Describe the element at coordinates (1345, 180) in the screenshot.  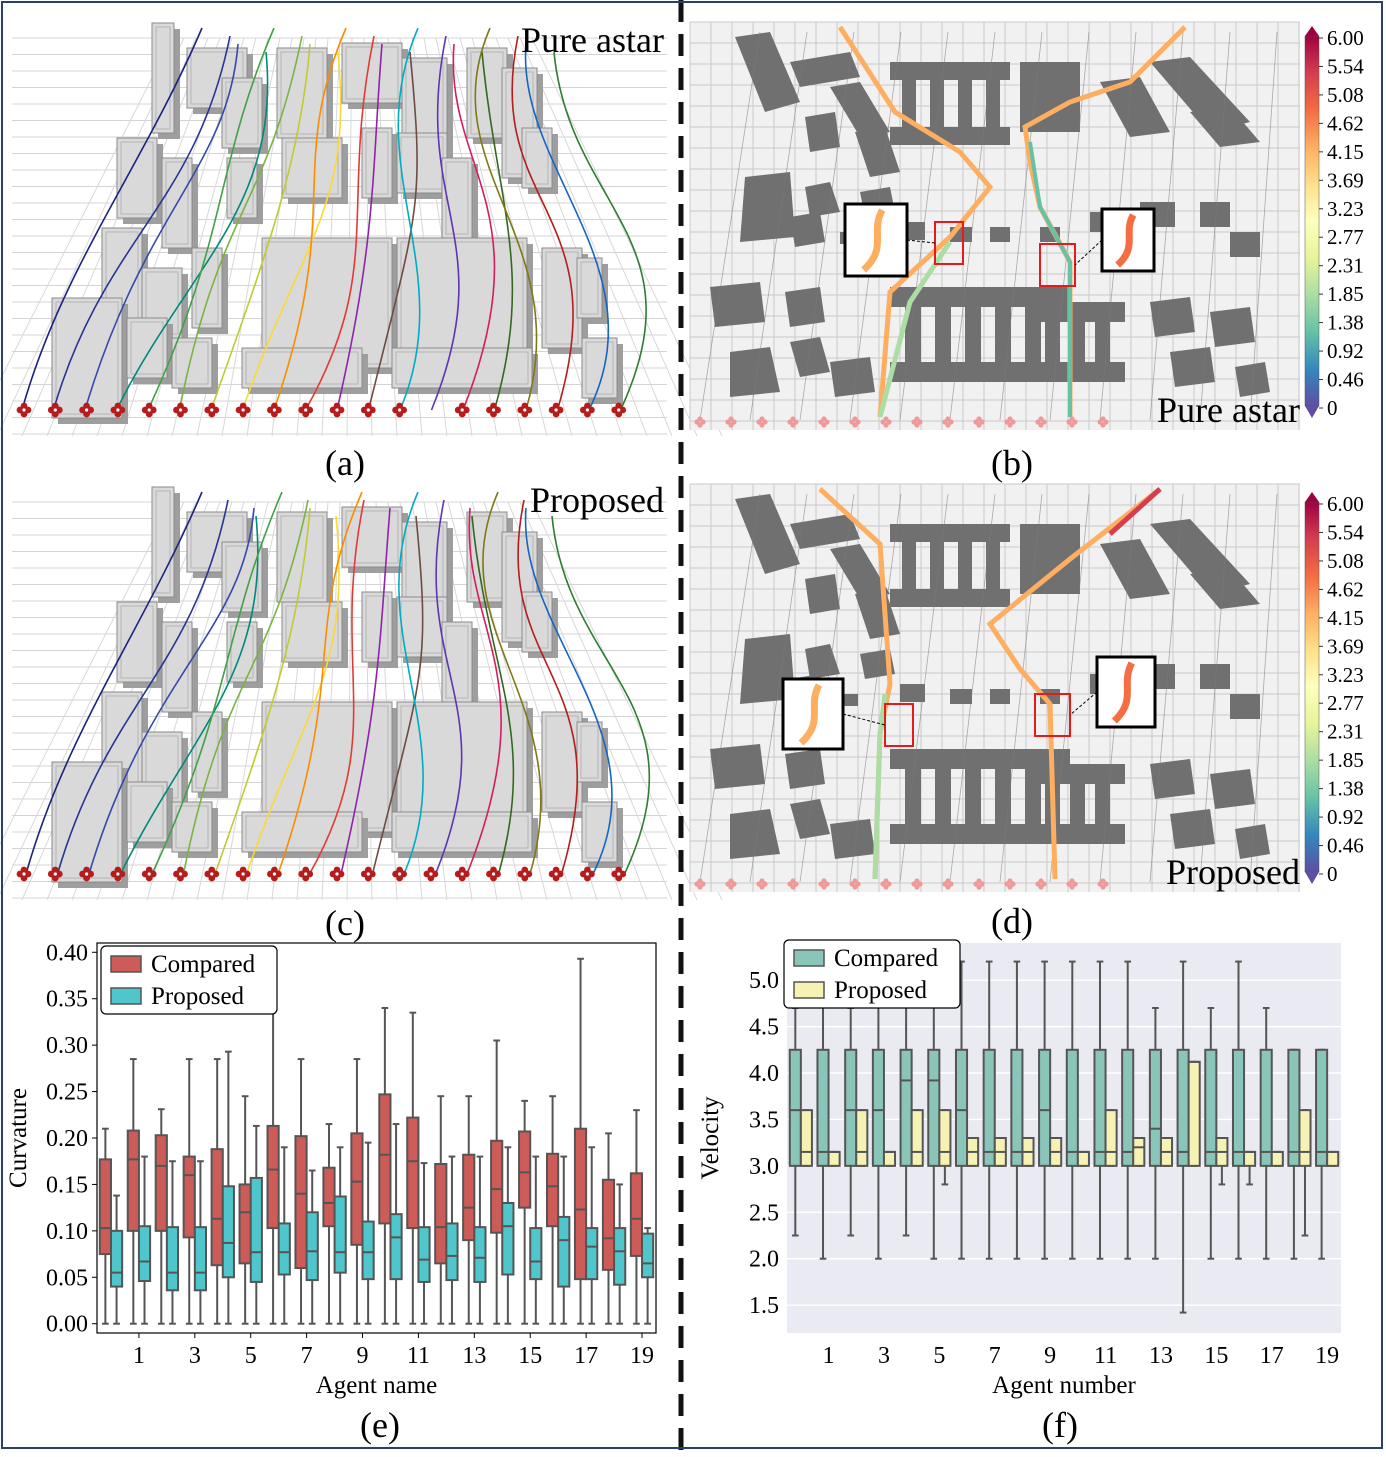
I see `colorbar-tick-label: 3.69` at that location.